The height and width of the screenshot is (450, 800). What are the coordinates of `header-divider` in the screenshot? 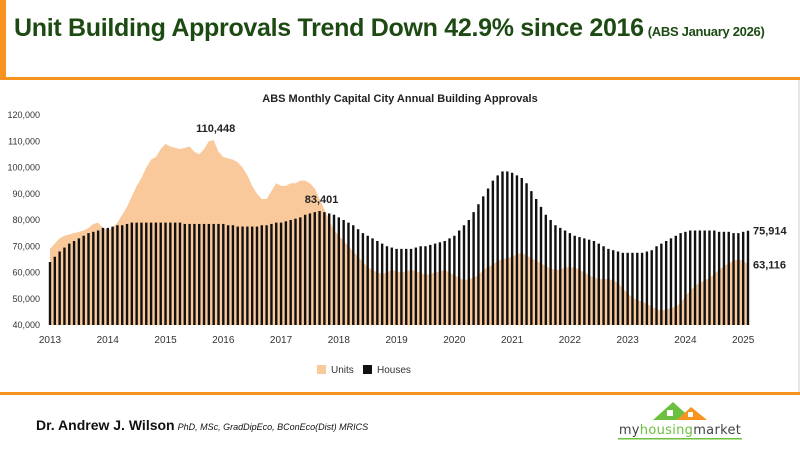 It's located at (400, 78).